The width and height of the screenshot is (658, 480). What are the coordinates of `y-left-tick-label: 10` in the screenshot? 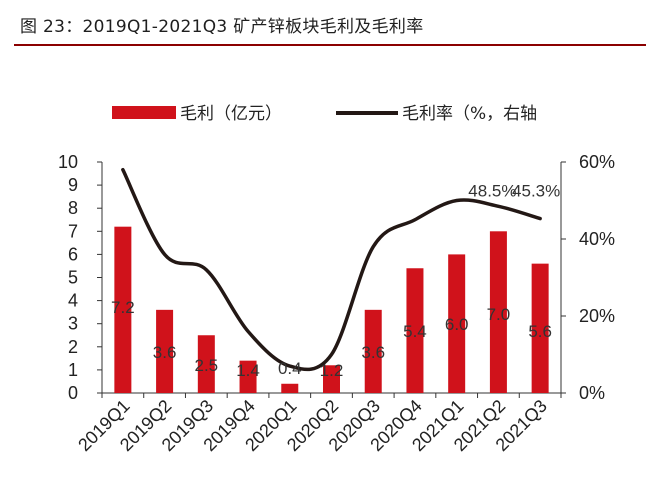 It's located at (68, 162).